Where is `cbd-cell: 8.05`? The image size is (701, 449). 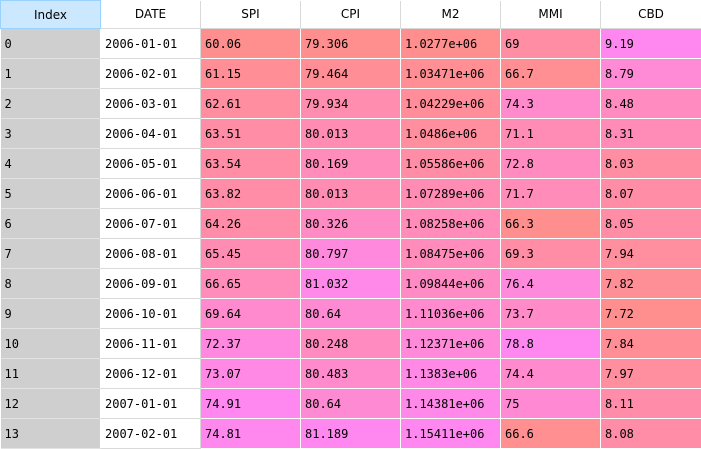
cbd-cell: 8.05 is located at coordinates (651, 224).